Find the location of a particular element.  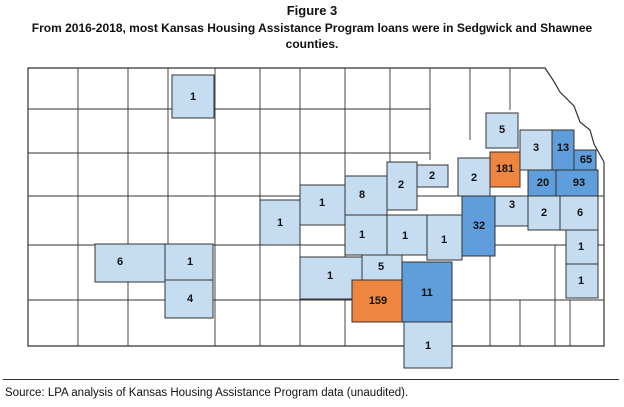

county-c-1-south is located at coordinates (428, 345).